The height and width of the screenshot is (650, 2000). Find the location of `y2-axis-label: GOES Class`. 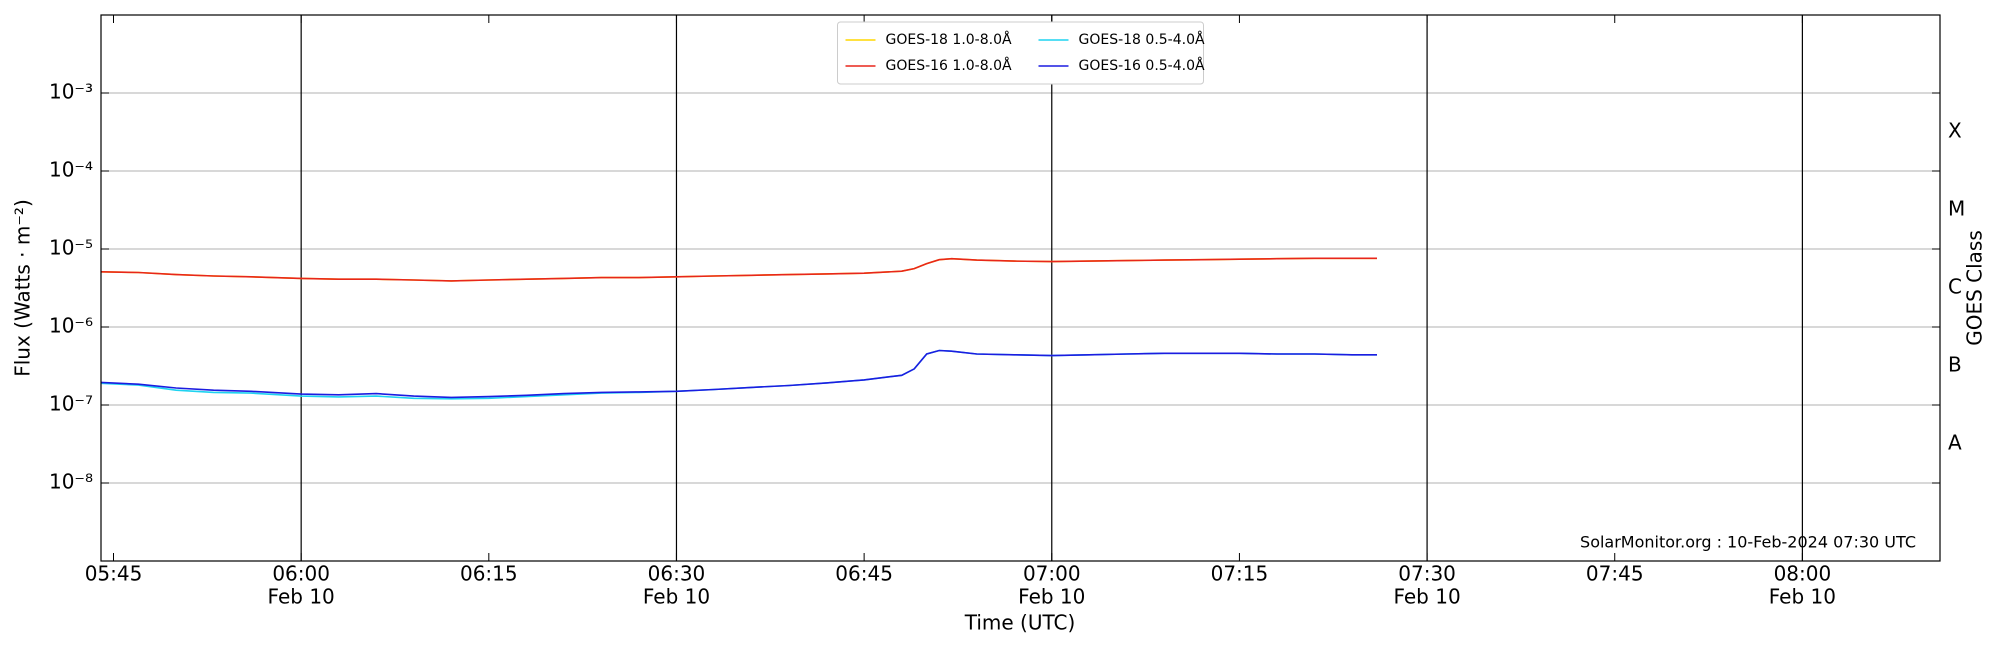

y2-axis-label: GOES Class is located at coordinates (1975, 288).